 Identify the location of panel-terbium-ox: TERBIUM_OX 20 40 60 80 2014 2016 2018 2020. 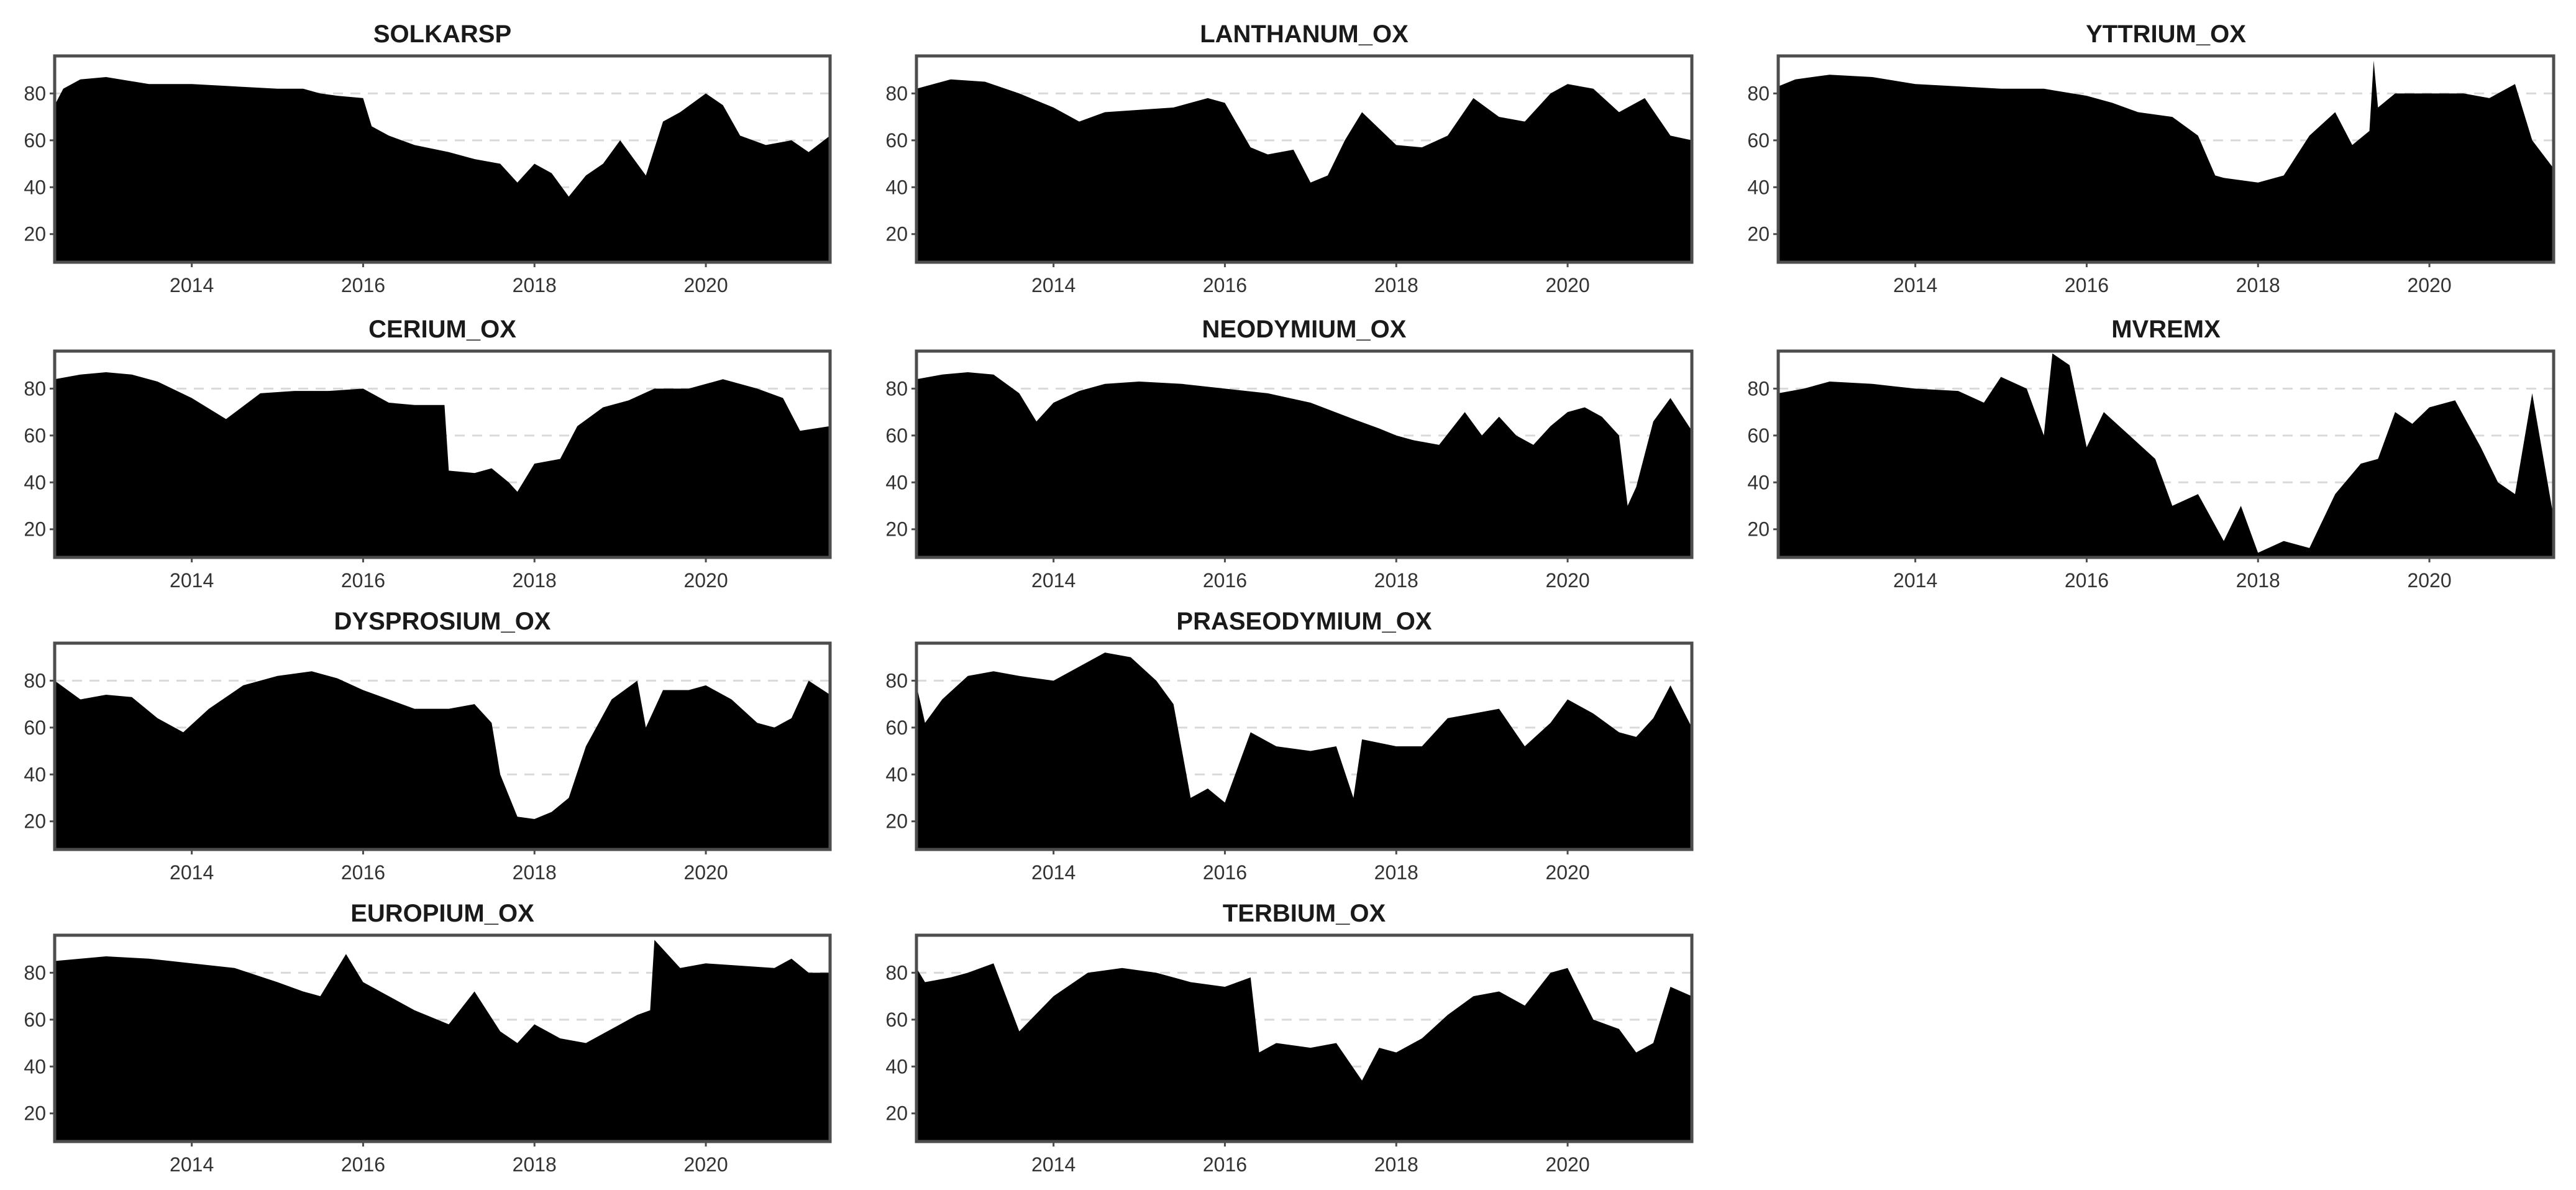
(1289, 1038).